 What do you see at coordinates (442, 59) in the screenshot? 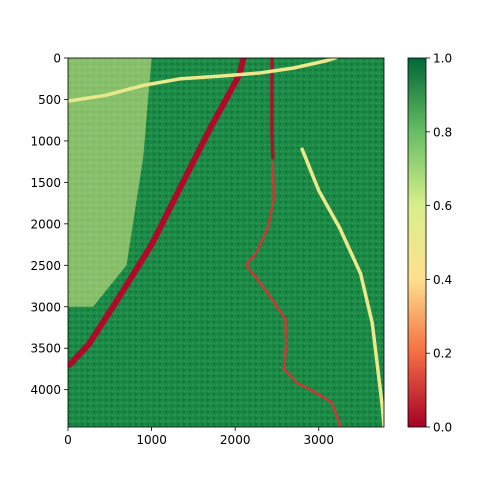
I see `colorbar-tick-label: 1.0` at bounding box center [442, 59].